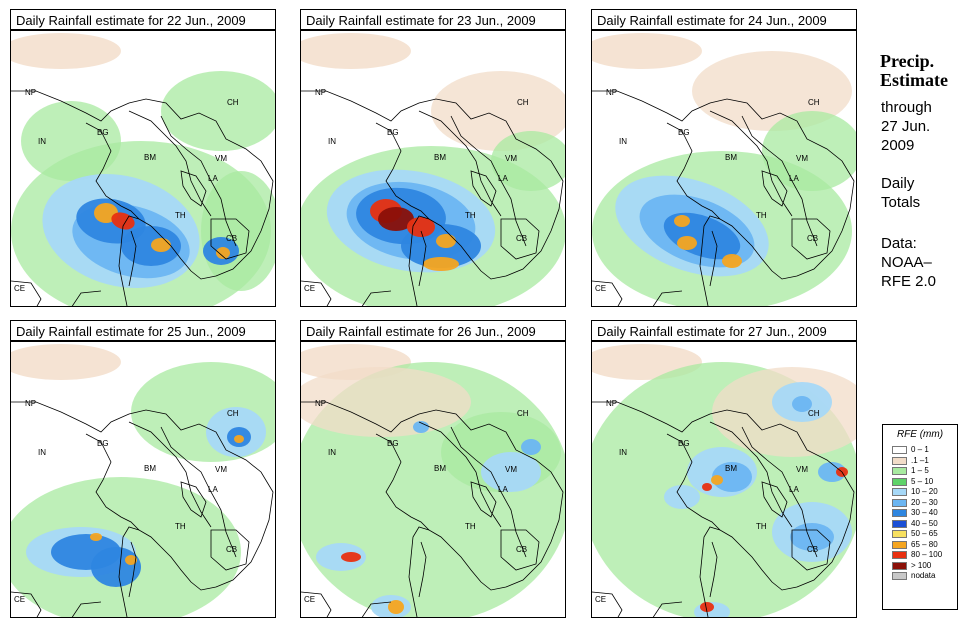 Image resolution: width=967 pixels, height=639 pixels. What do you see at coordinates (920, 513) in the screenshot?
I see `legend-item: 30 – 40` at bounding box center [920, 513].